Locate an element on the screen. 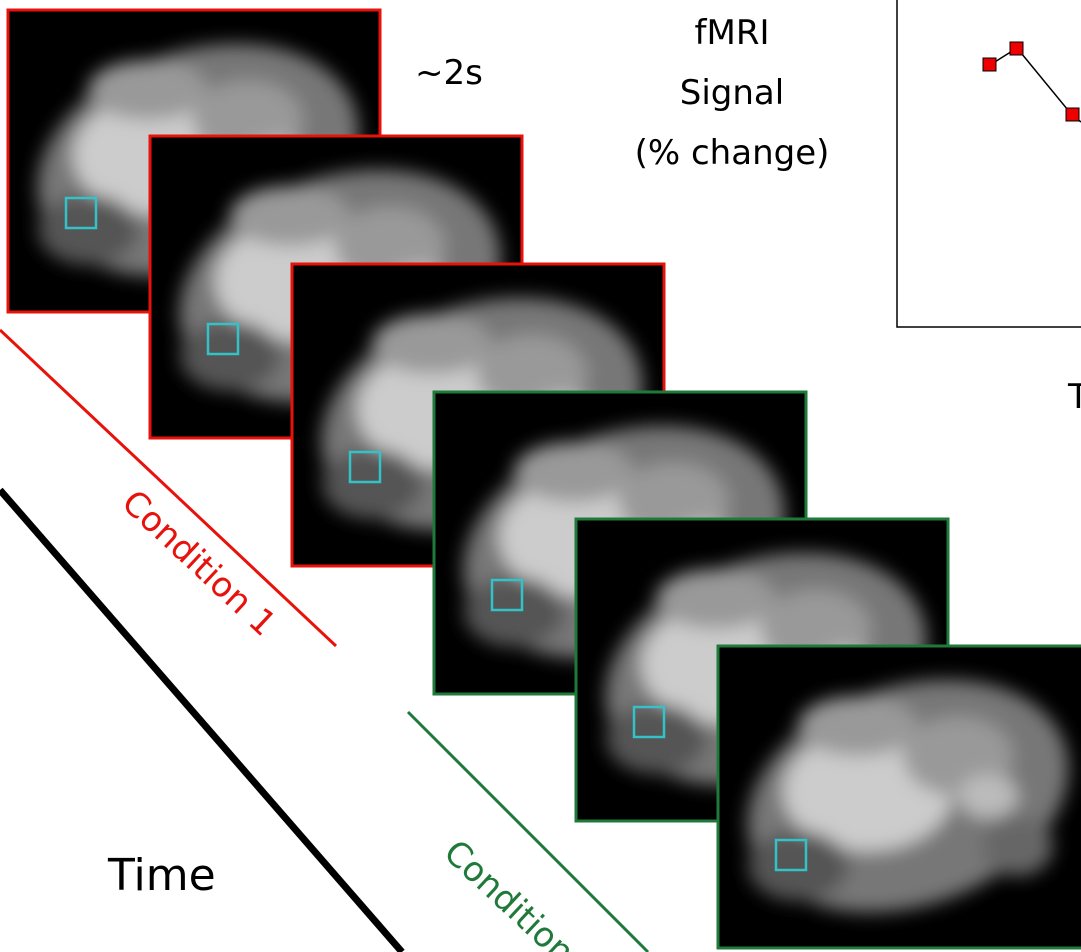 Image resolution: width=1081 pixels, height=952 pixels. time-label: Time is located at coordinates (161, 875).